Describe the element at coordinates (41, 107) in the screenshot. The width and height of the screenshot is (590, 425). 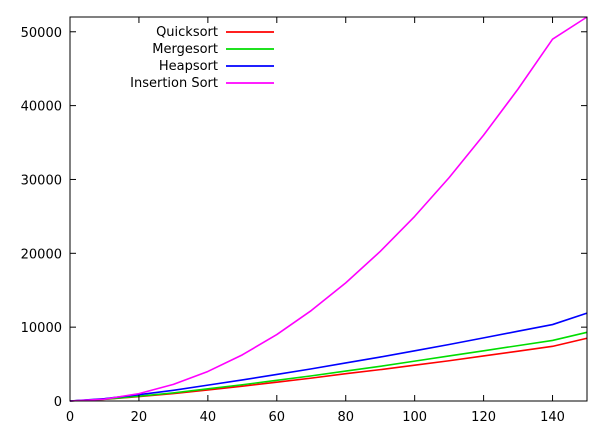
I see `y-tick-label: 40000` at that location.